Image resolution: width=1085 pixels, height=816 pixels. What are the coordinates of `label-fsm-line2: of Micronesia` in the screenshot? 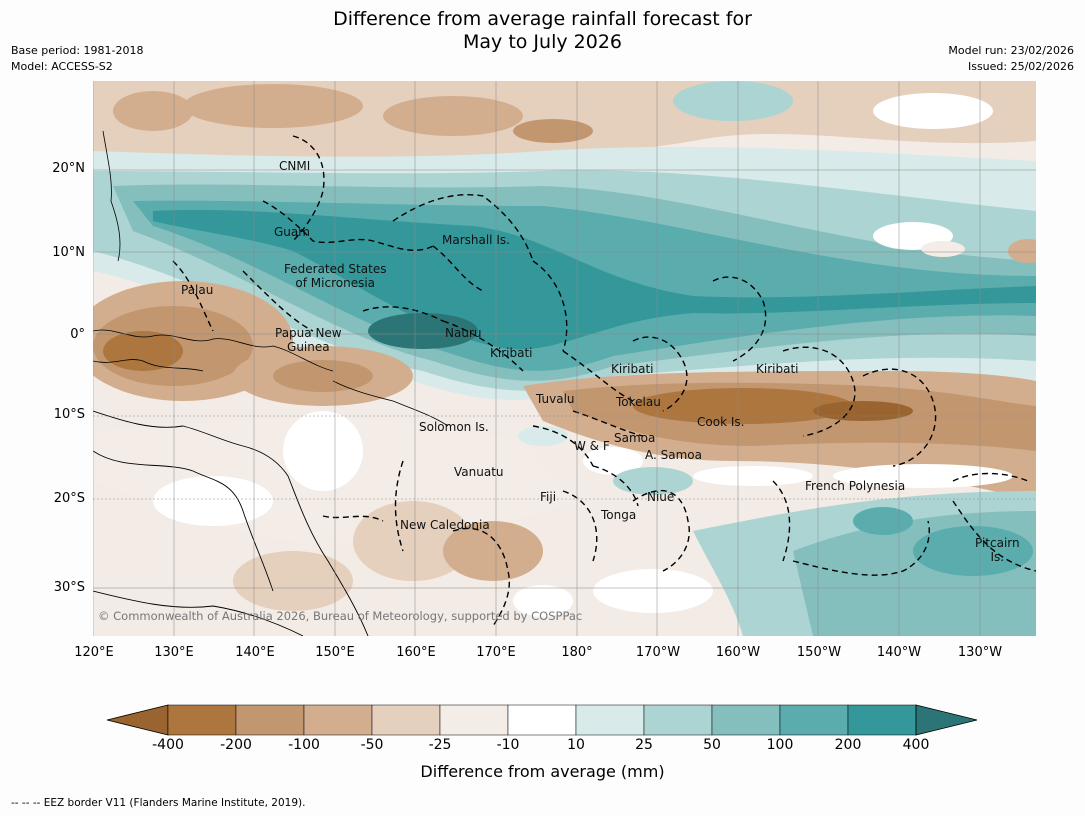 It's located at (335, 283).